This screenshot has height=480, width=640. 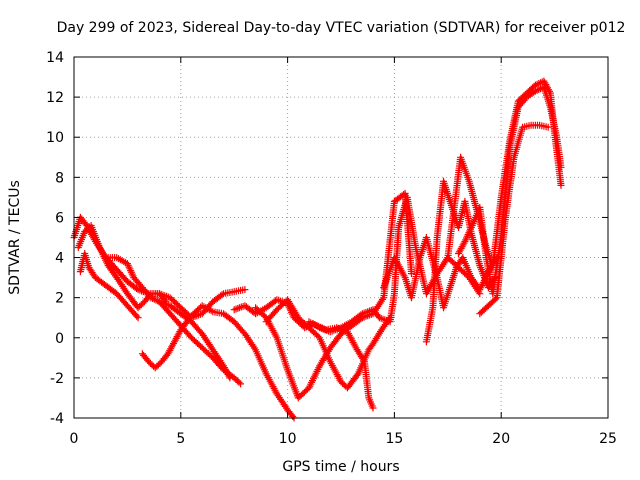 What do you see at coordinates (180, 439) in the screenshot?
I see `x-tick-label: 5` at bounding box center [180, 439].